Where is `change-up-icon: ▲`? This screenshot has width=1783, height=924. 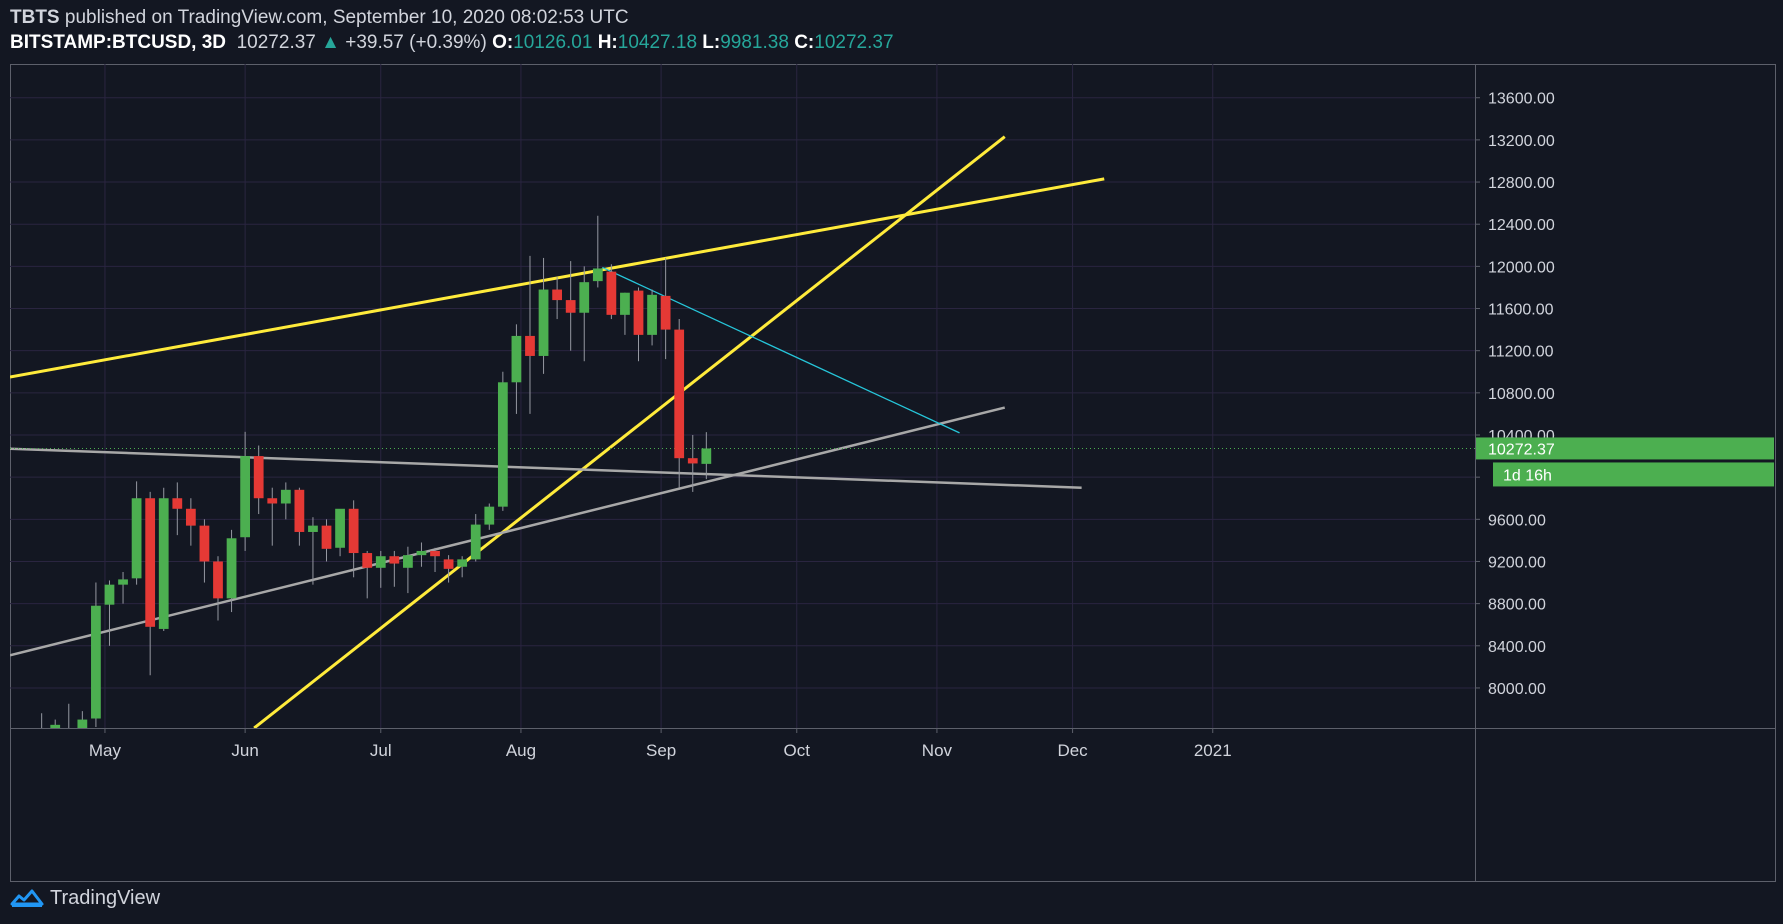
change-up-icon: ▲ is located at coordinates (330, 42).